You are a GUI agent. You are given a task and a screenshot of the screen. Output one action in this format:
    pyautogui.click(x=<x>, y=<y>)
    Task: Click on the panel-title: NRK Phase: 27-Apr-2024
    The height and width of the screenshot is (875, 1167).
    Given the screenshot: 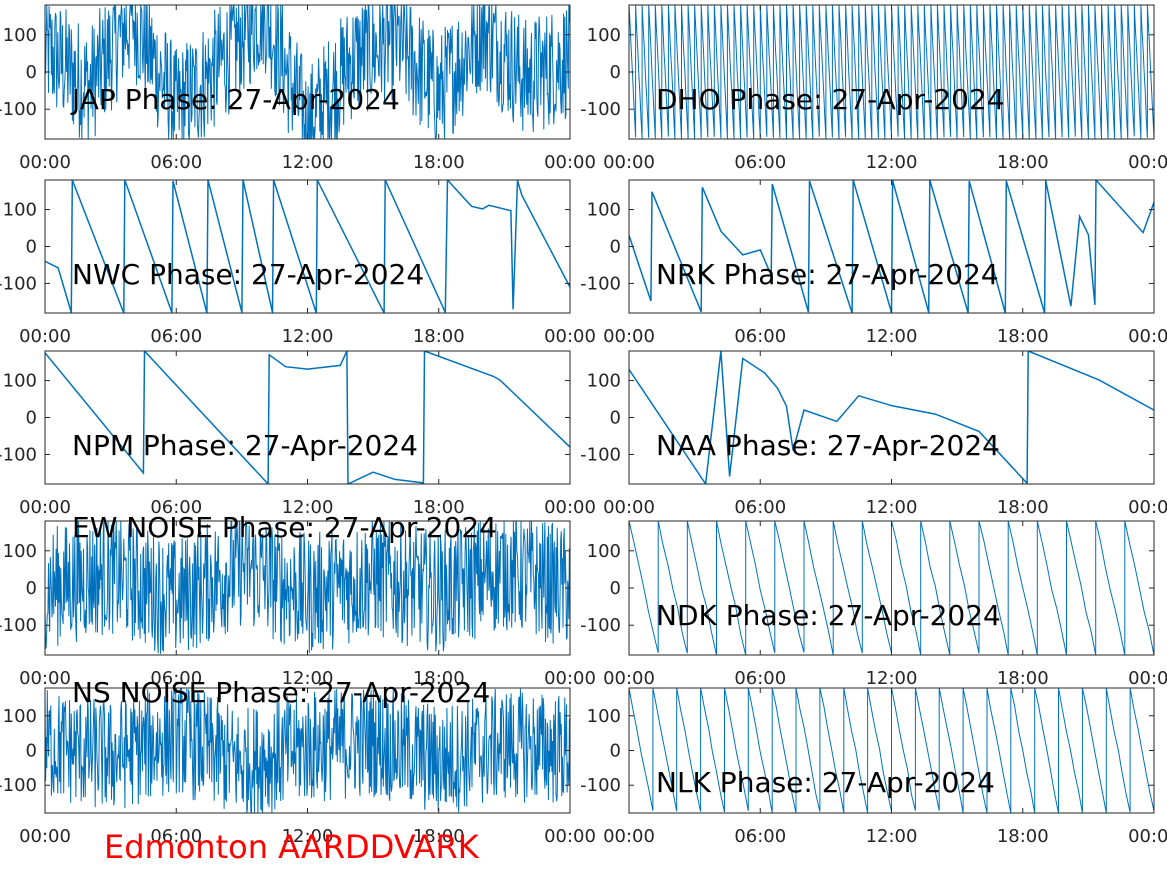 What is the action you would take?
    pyautogui.click(x=827, y=274)
    